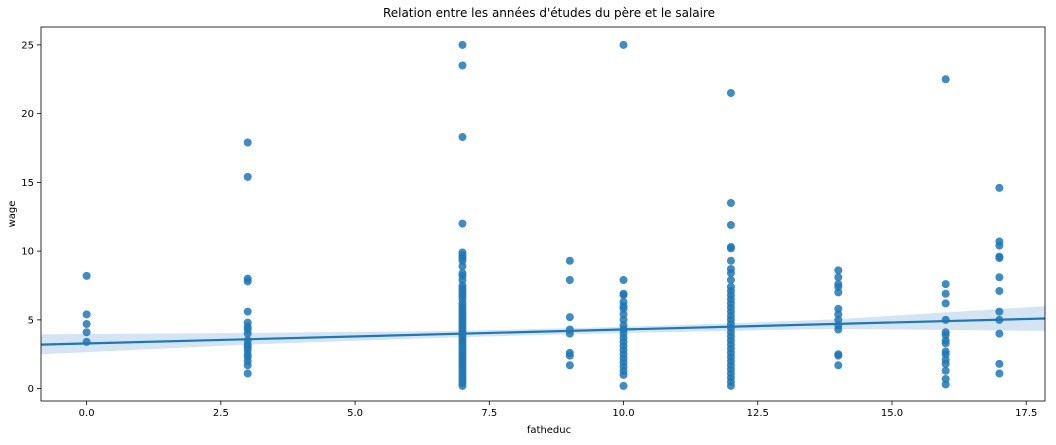 The width and height of the screenshot is (1056, 445). What do you see at coordinates (12, 214) in the screenshot?
I see `y-axis-label: wage` at bounding box center [12, 214].